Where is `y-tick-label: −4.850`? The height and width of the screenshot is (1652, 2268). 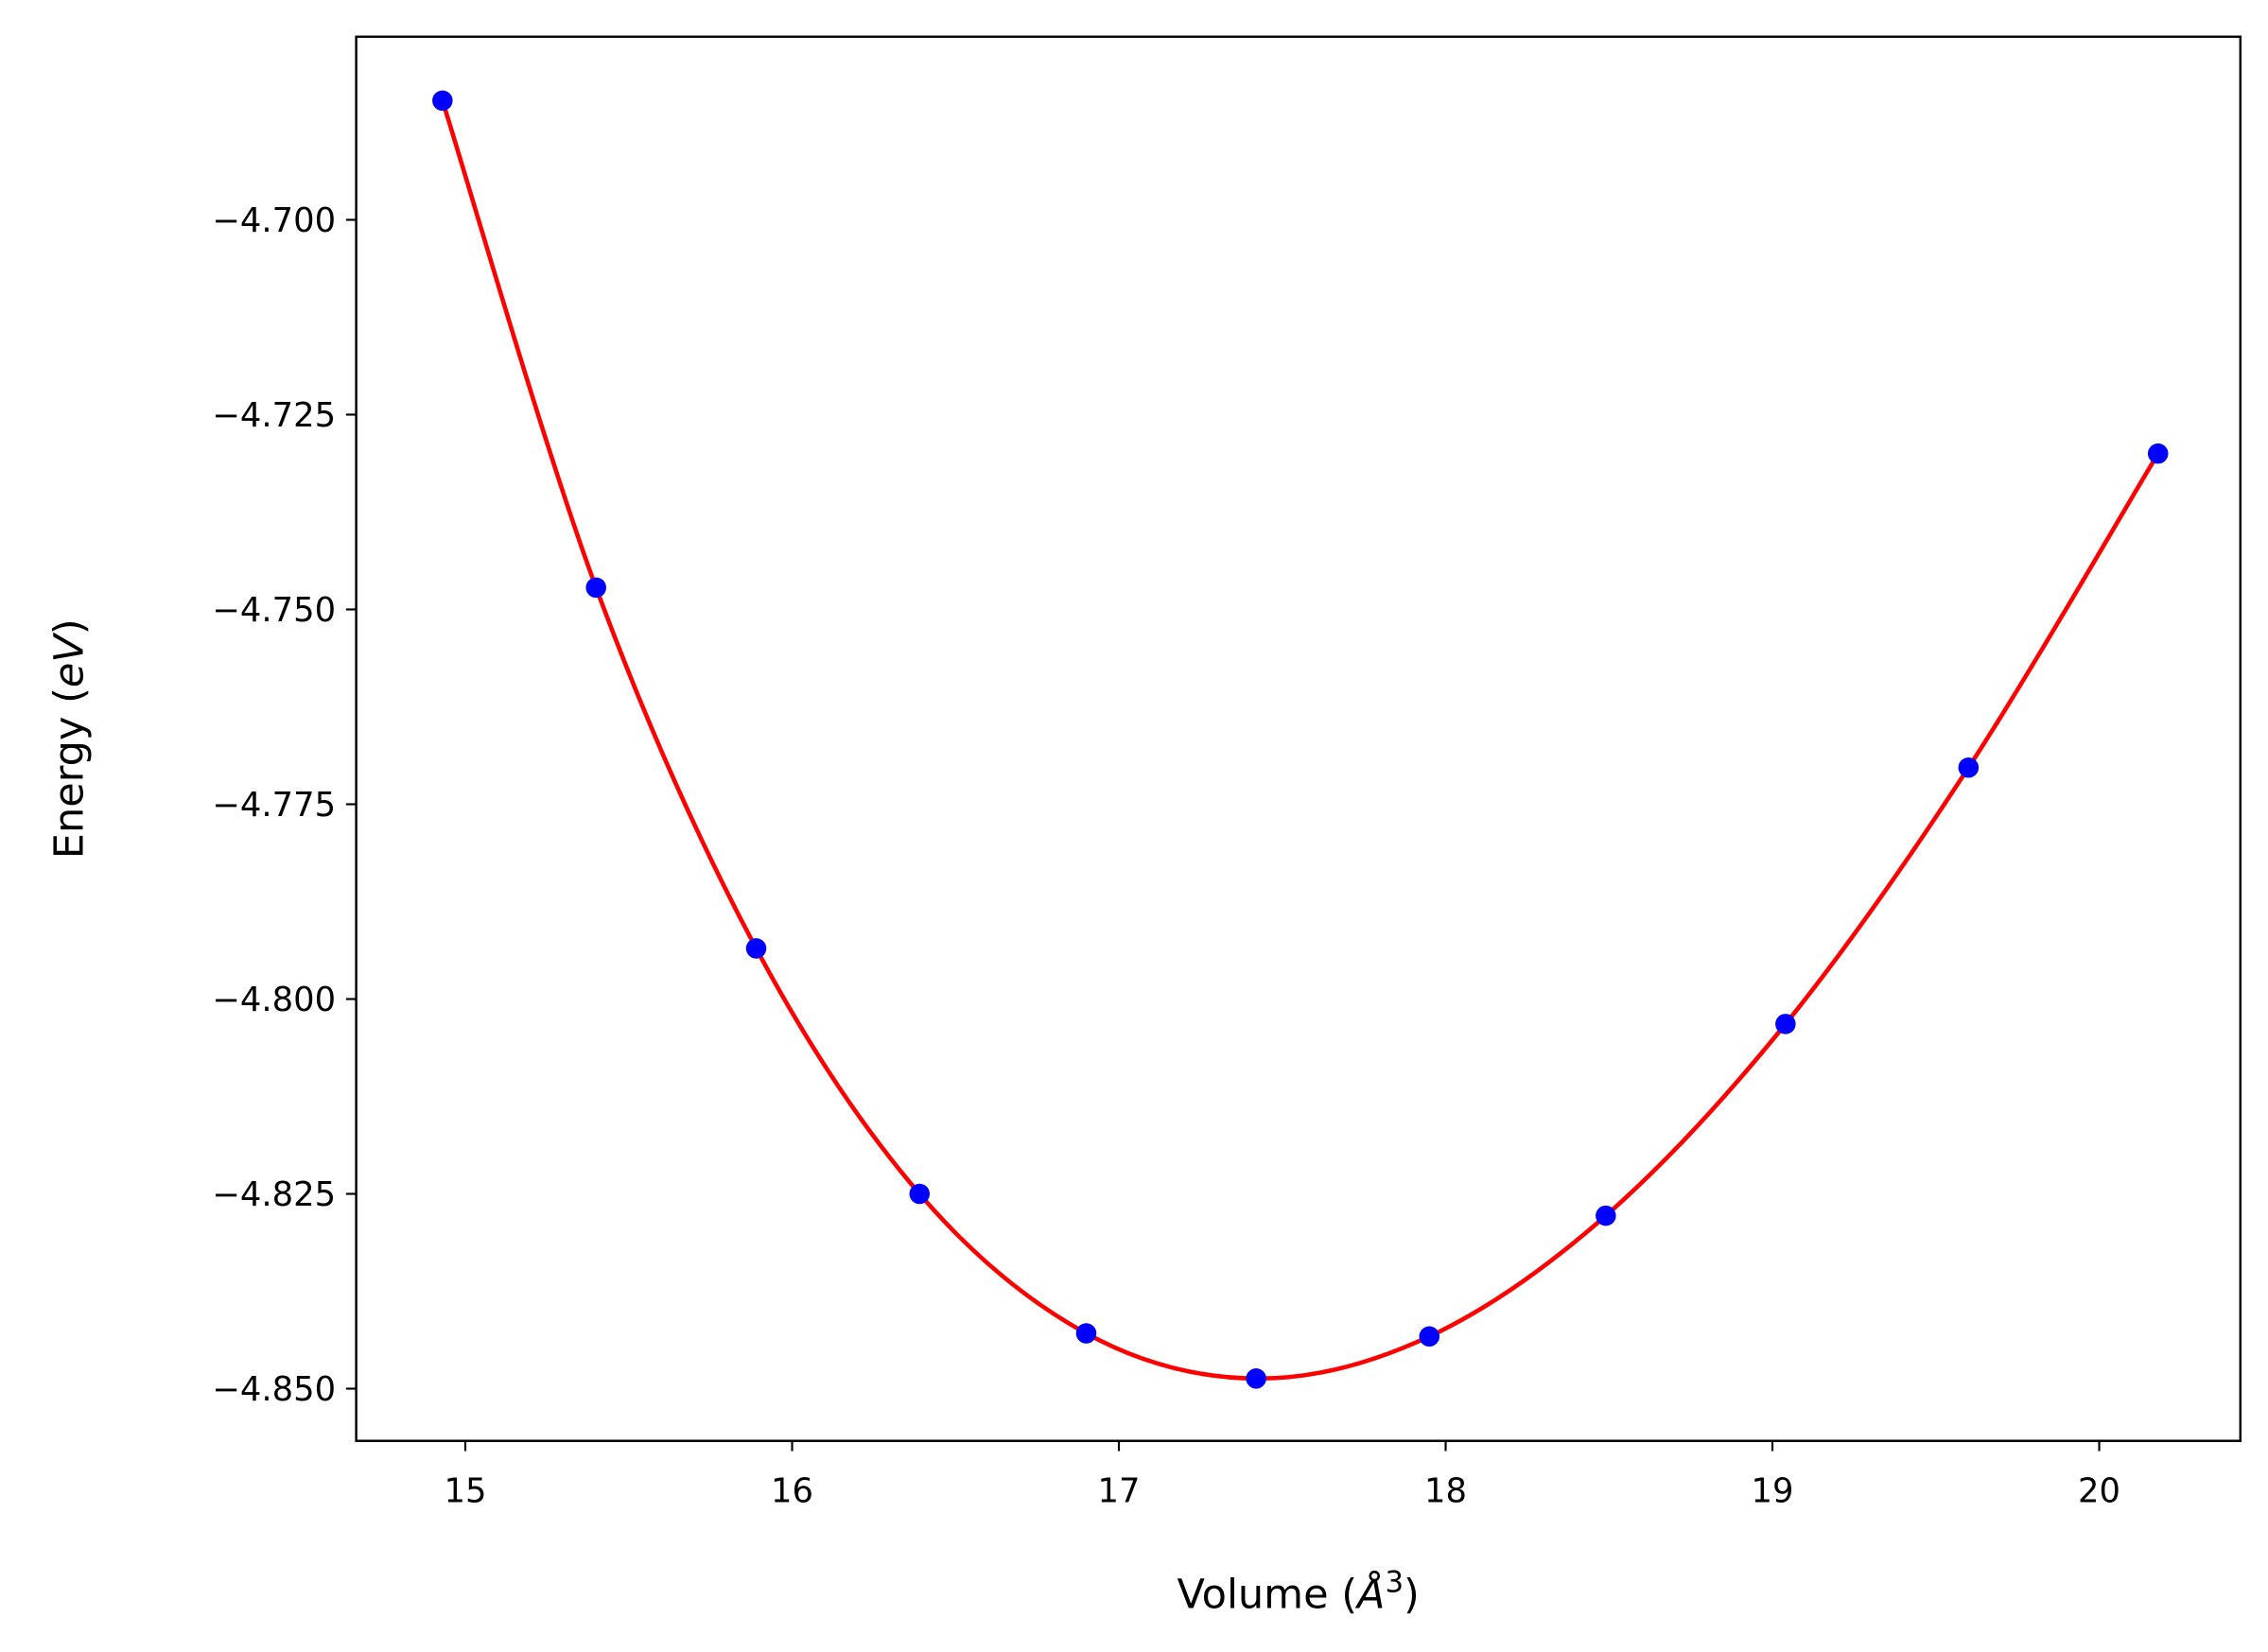
y-tick-label: −4.850 is located at coordinates (274, 1390).